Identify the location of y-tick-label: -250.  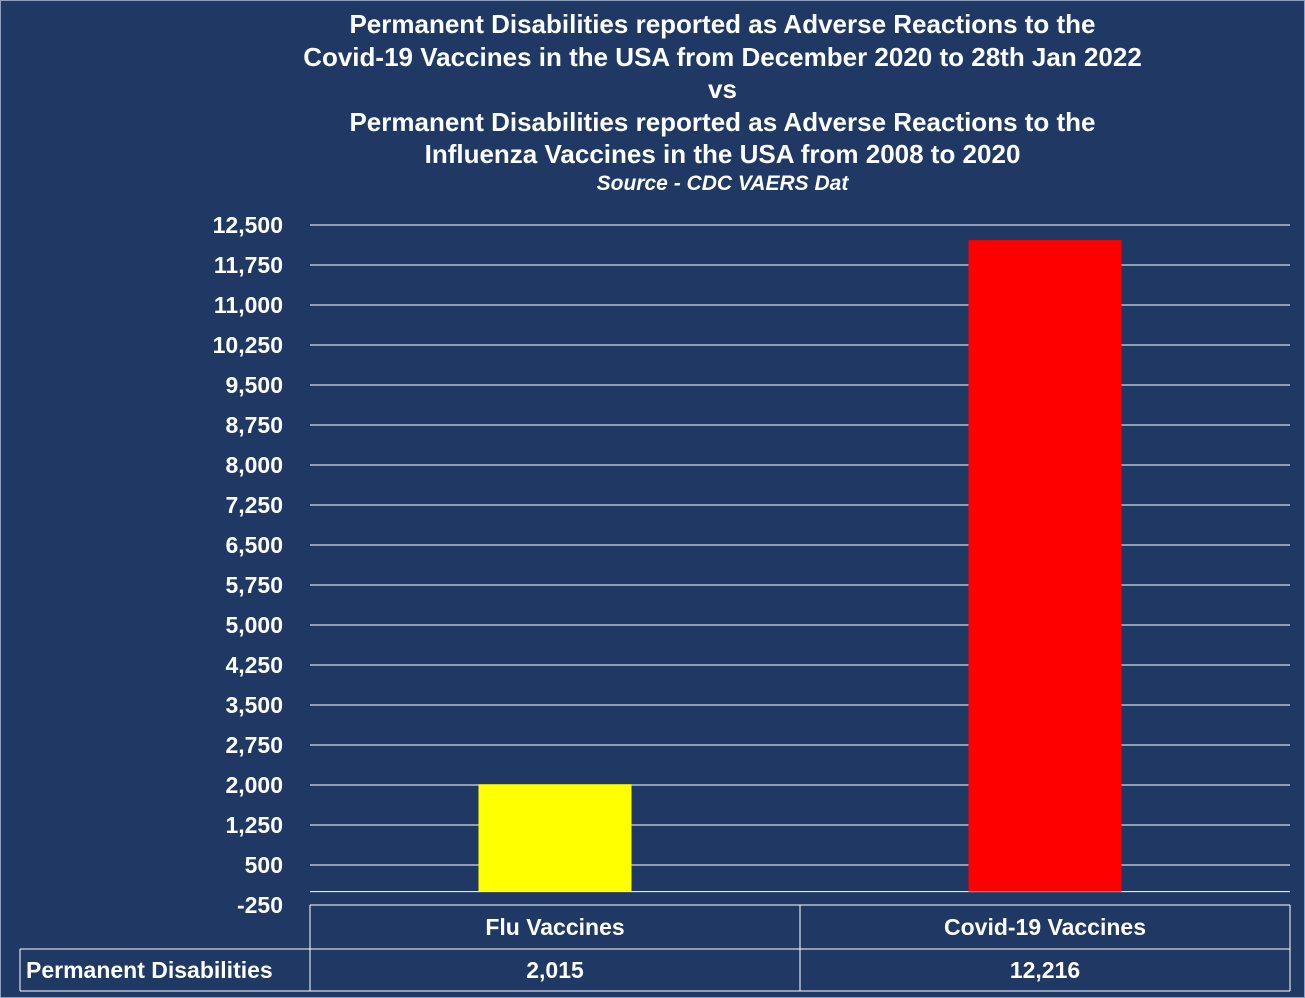
(260, 905).